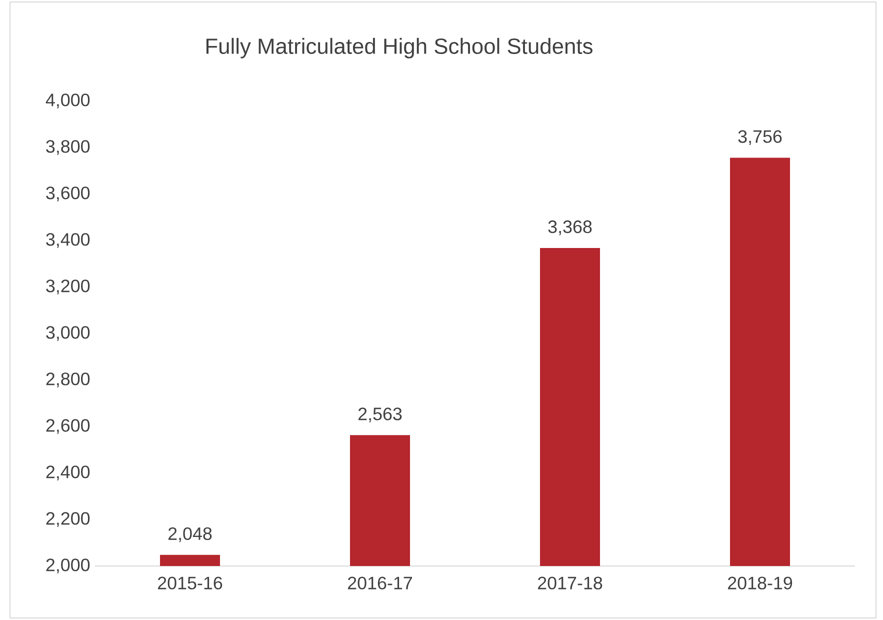 The image size is (883, 620). What do you see at coordinates (68, 101) in the screenshot?
I see `y-tick-label: 4,000` at bounding box center [68, 101].